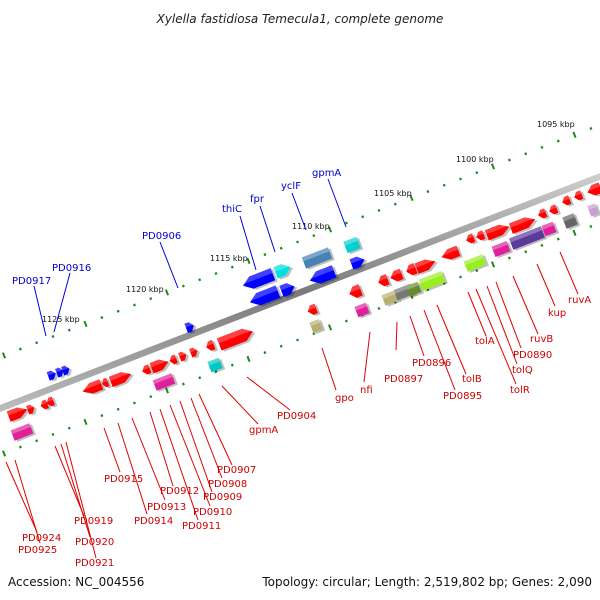  What do you see at coordinates (353, 245) in the screenshot?
I see `gene-gpma` at bounding box center [353, 245].